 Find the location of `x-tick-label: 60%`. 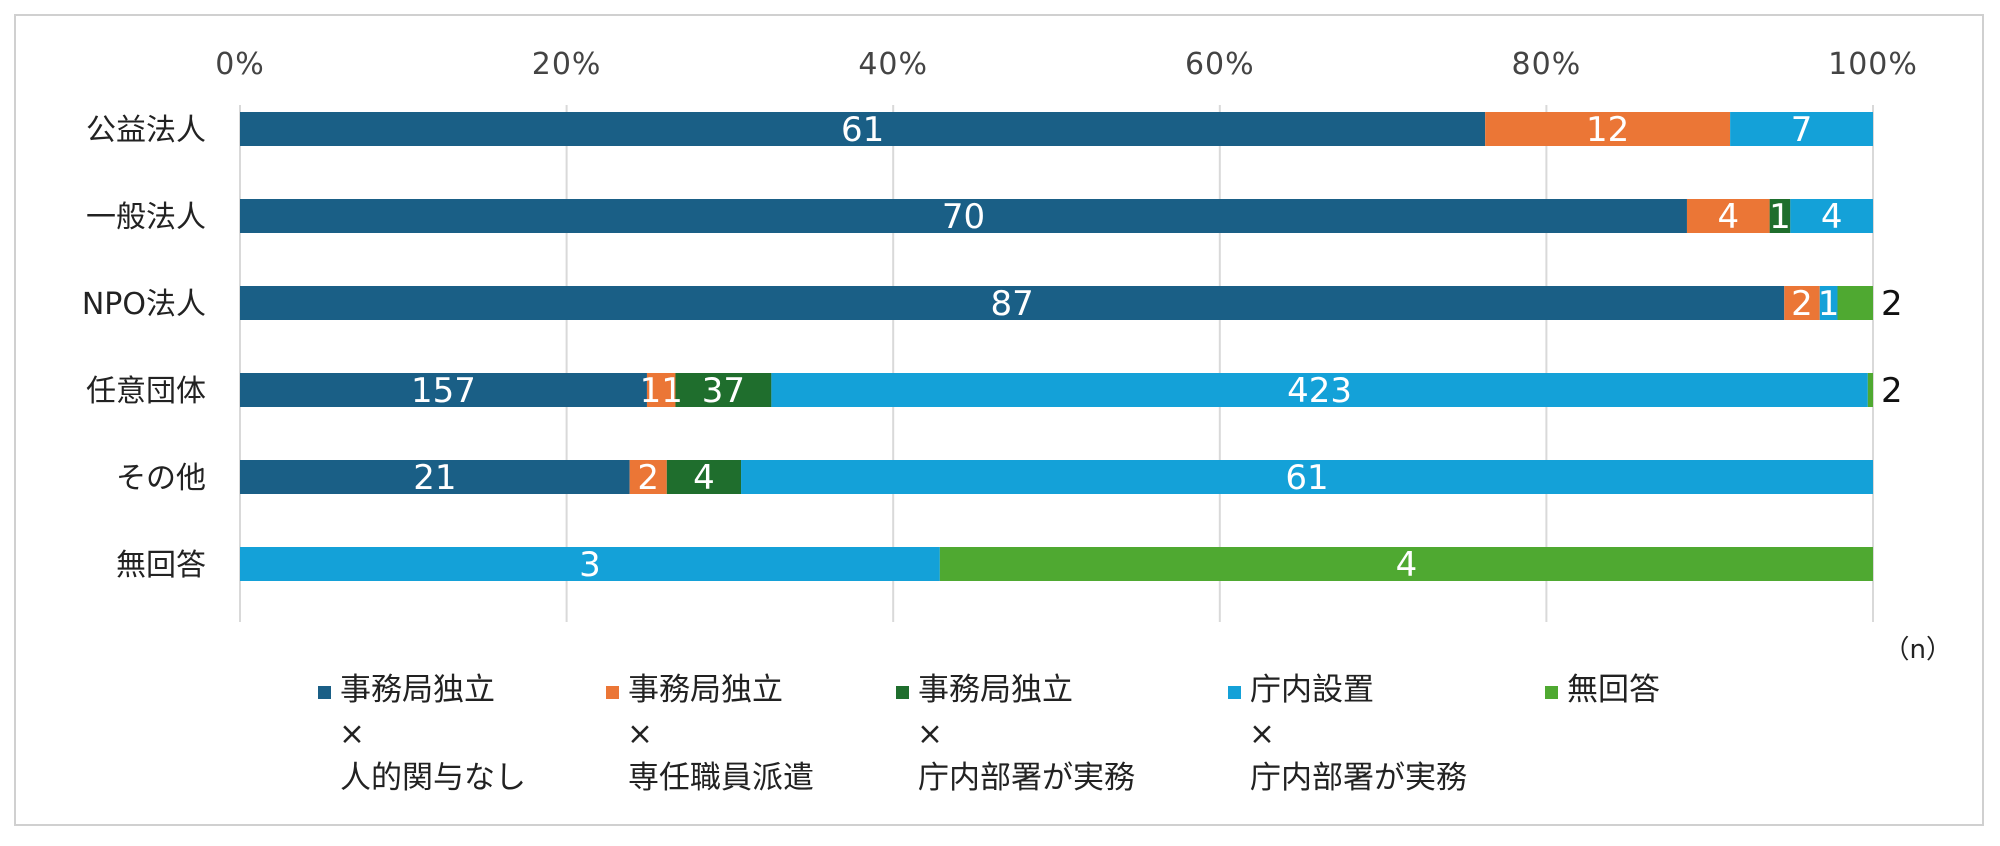

x-tick-label: 60% is located at coordinates (1220, 64).